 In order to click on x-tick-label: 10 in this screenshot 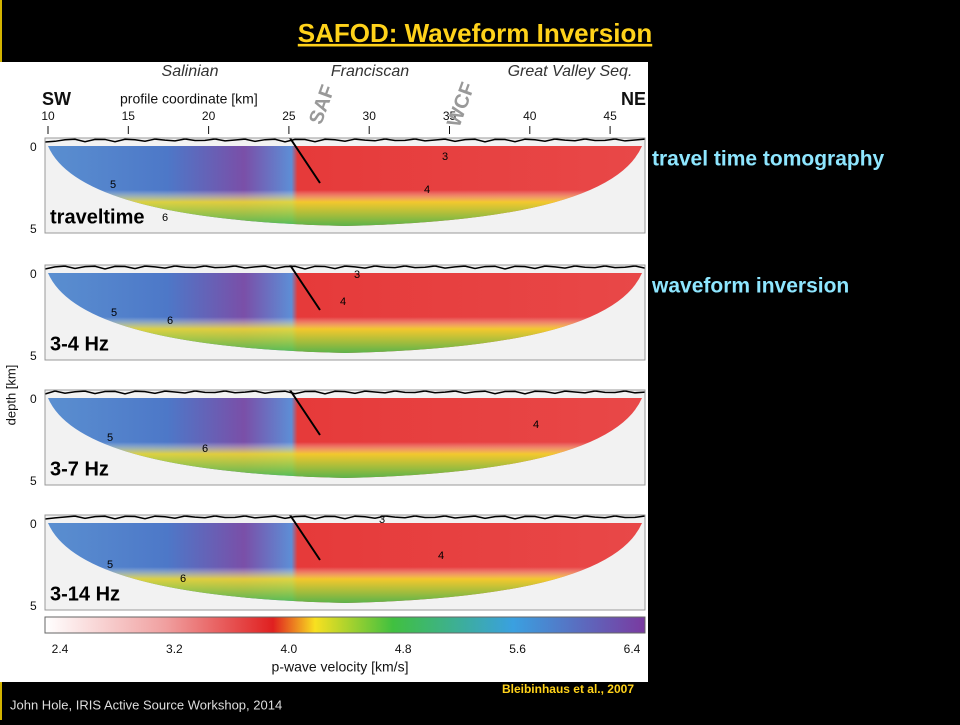, I will do `click(48, 116)`.